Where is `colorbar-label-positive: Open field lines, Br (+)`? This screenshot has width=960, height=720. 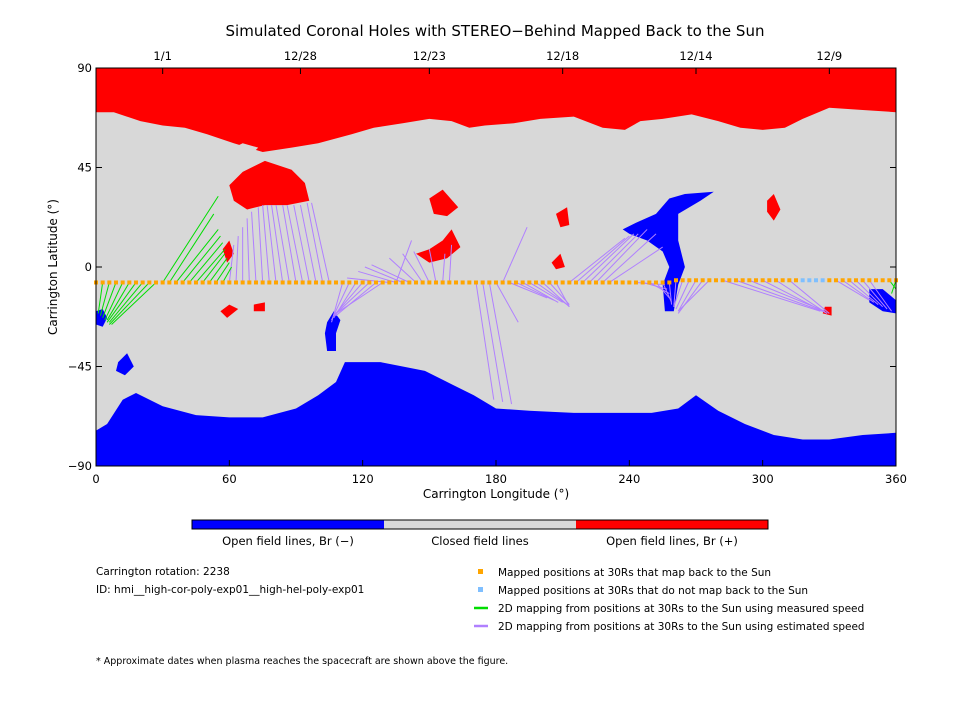 colorbar-label-positive: Open field lines, Br (+) is located at coordinates (672, 541).